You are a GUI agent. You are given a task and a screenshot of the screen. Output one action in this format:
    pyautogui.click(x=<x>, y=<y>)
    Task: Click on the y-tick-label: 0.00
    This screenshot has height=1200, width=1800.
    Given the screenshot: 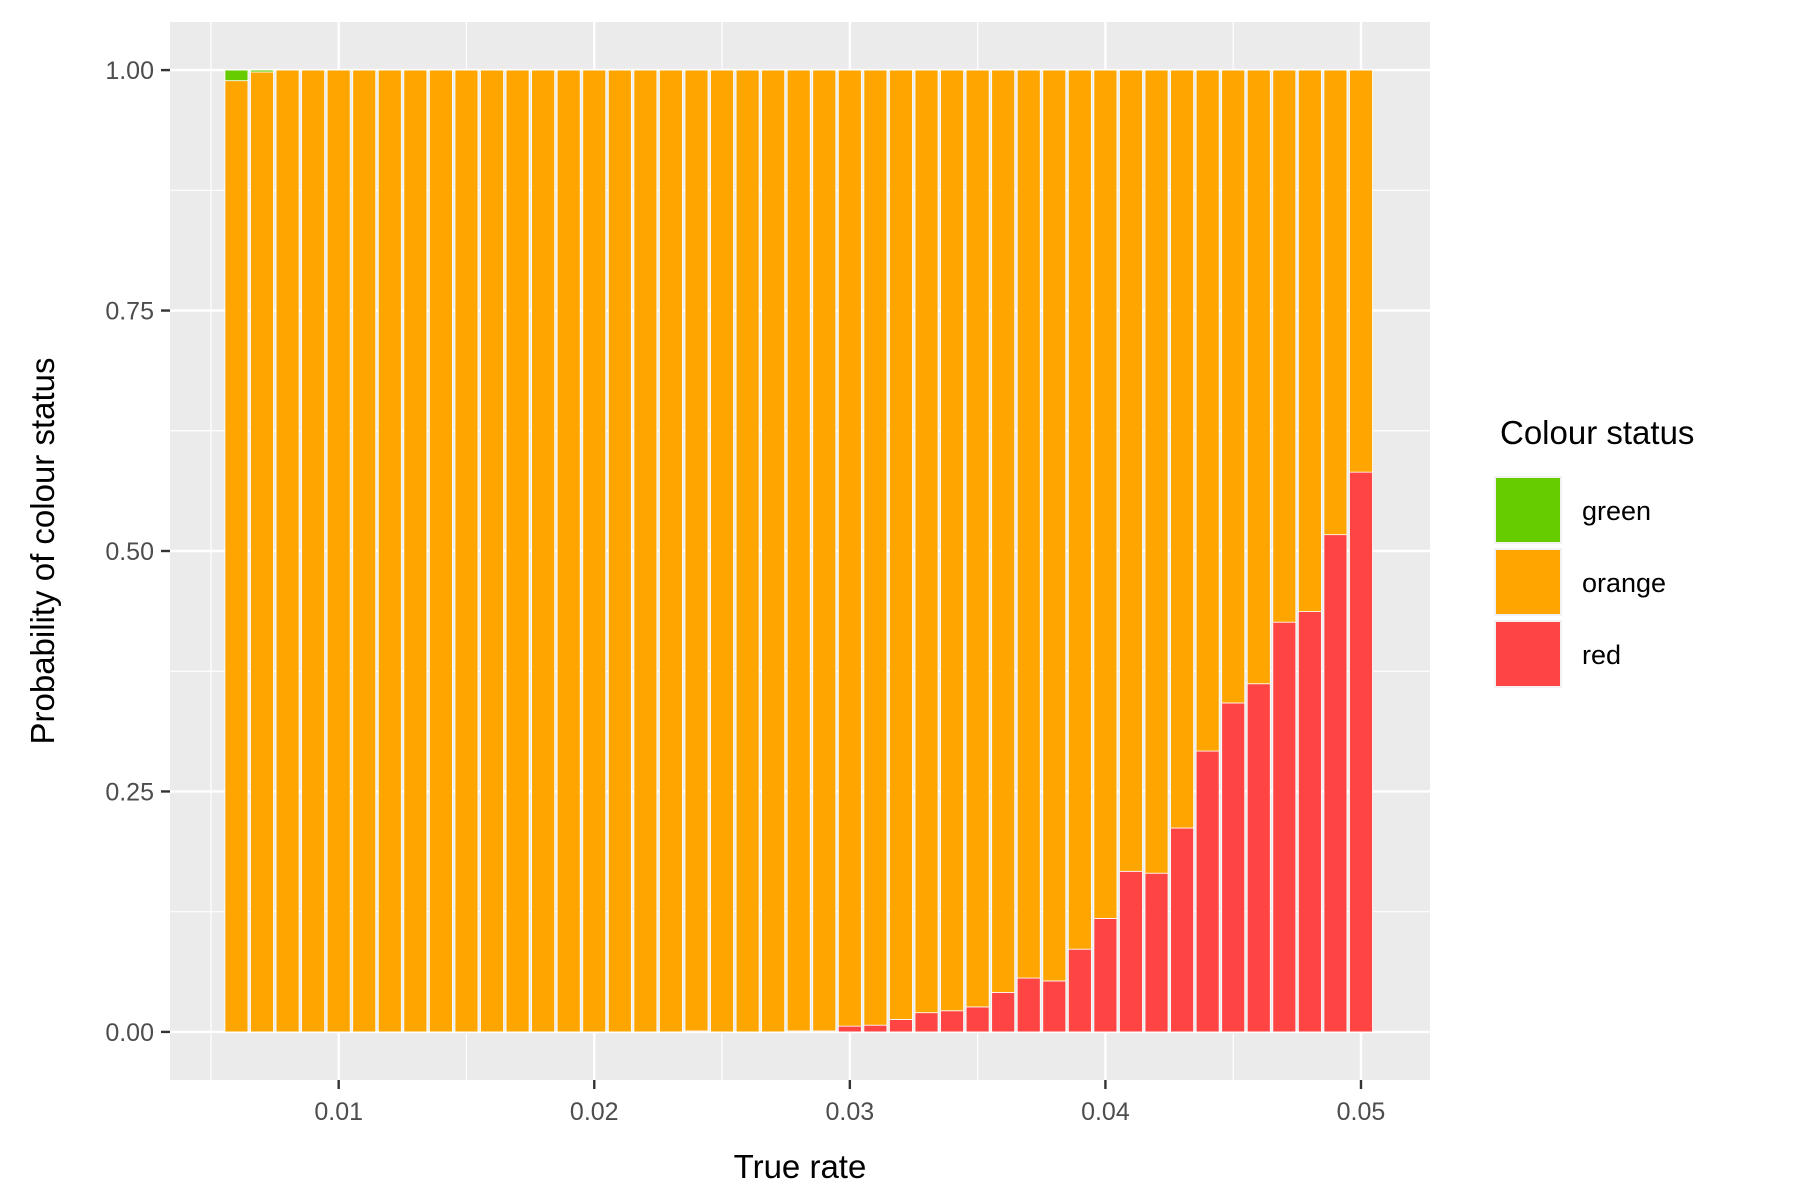 What is the action you would take?
    pyautogui.click(x=129, y=1033)
    